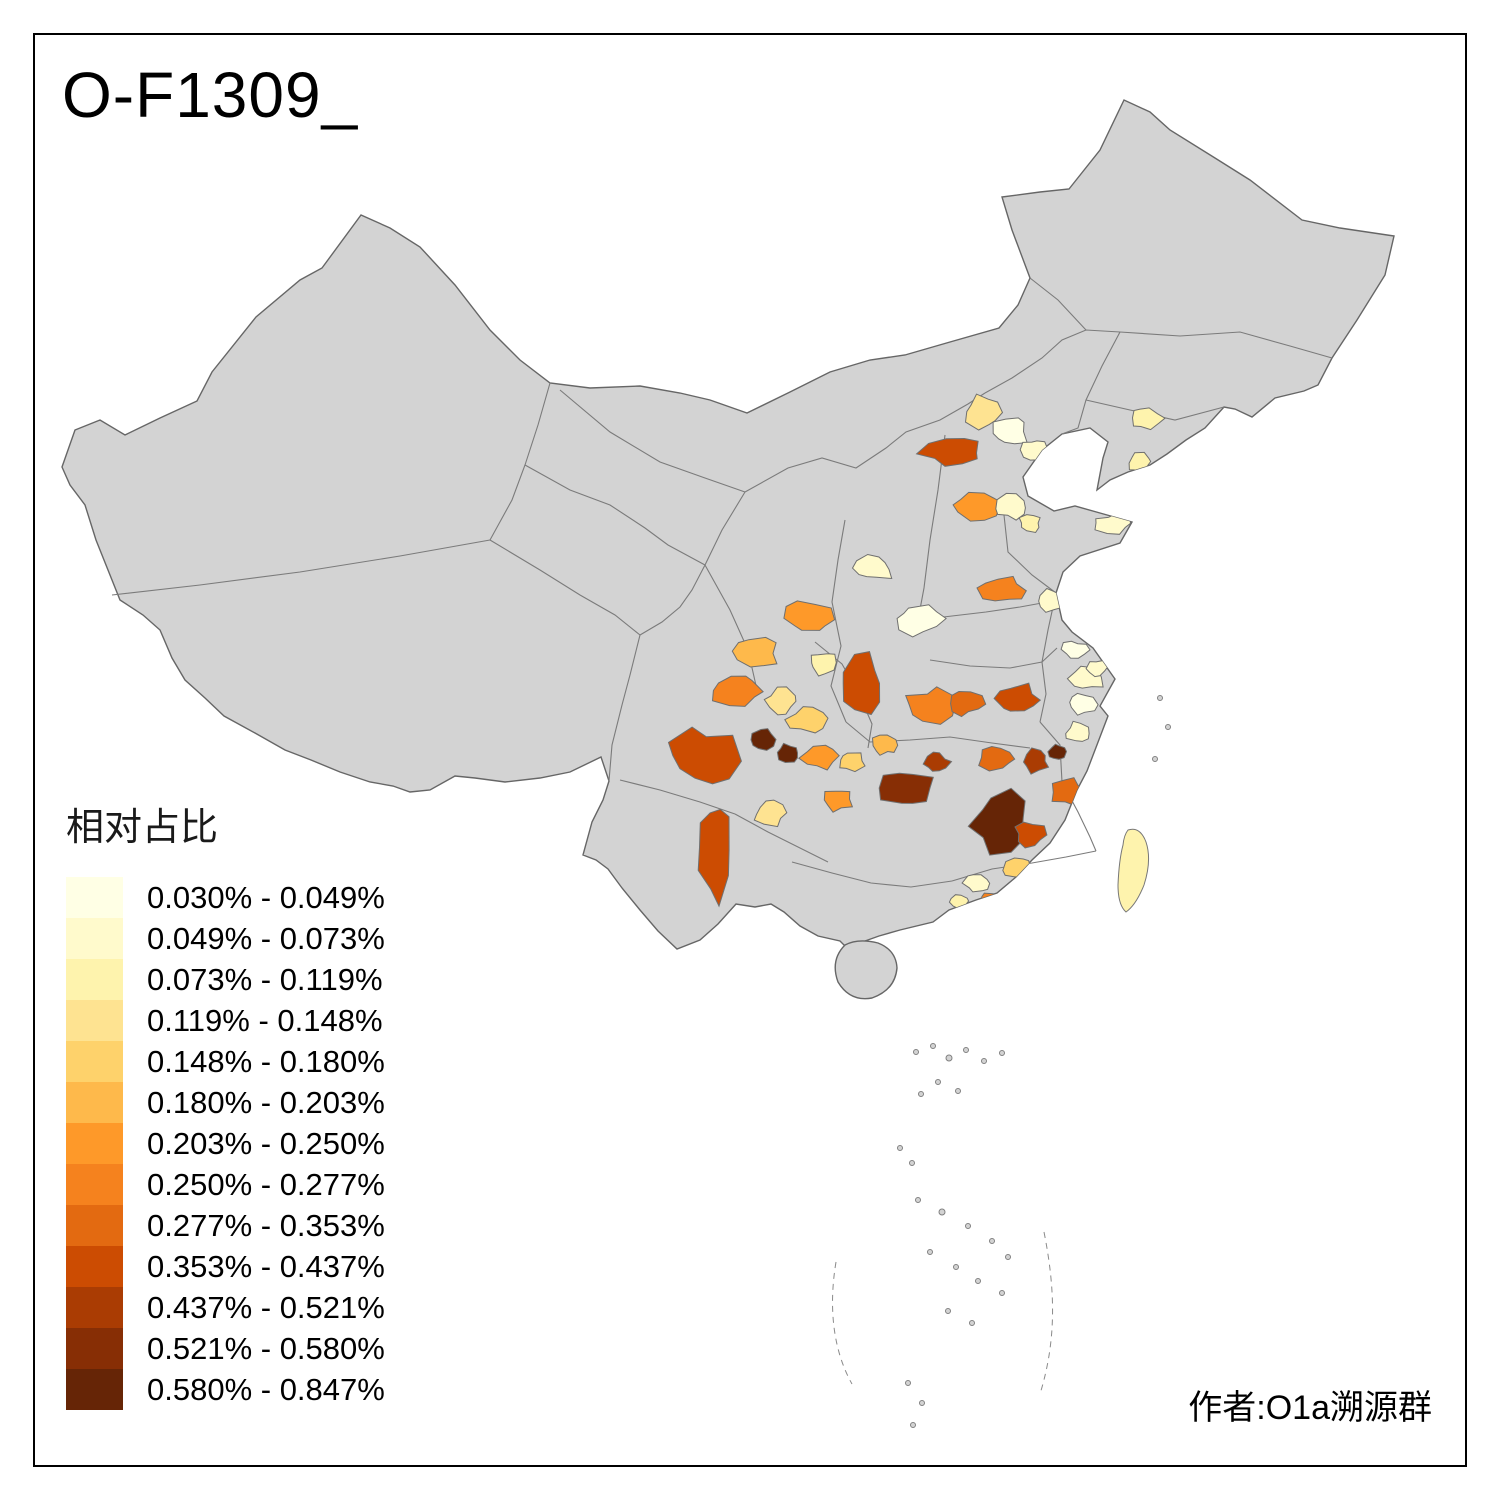 The image size is (1500, 1500). I want to click on page-title: O-F1309_, so click(210, 95).